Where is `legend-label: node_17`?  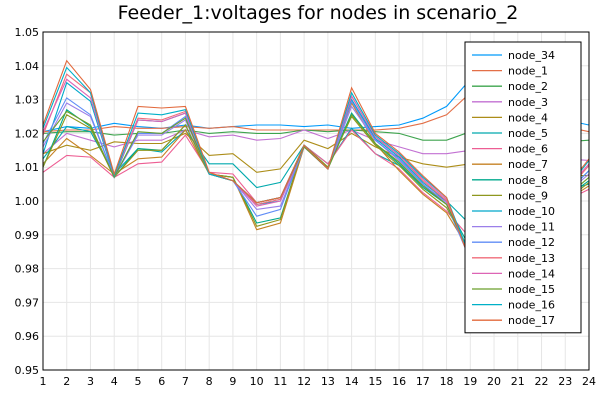
legend-label: node_17 is located at coordinates (531, 320).